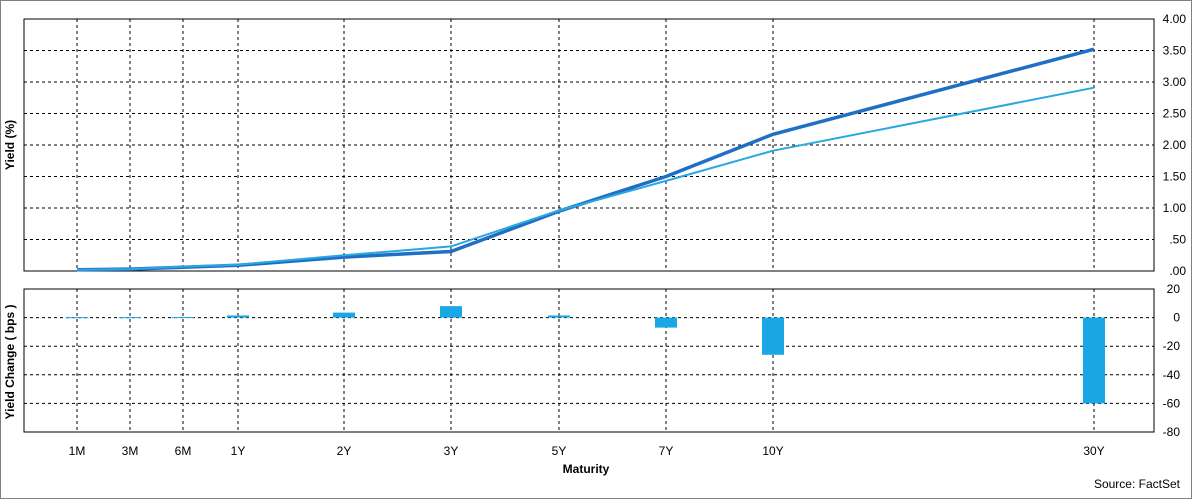 Image resolution: width=1192 pixels, height=504 pixels. I want to click on yield-y-tick-label: 3.00, so click(1175, 82).